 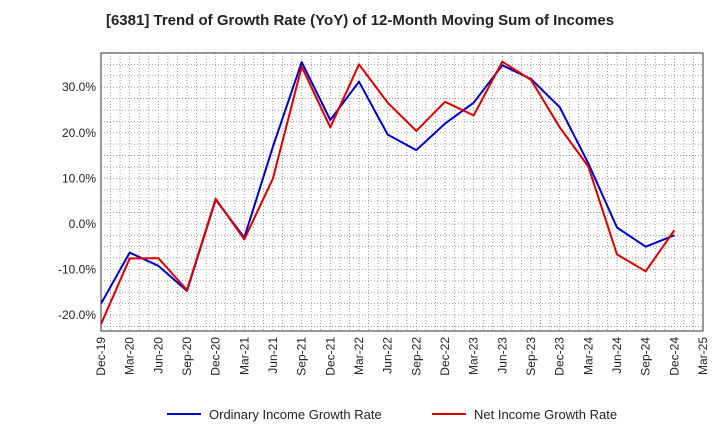 What do you see at coordinates (545, 414) in the screenshot?
I see `legend-label-2: Net Income Growth Rate` at bounding box center [545, 414].